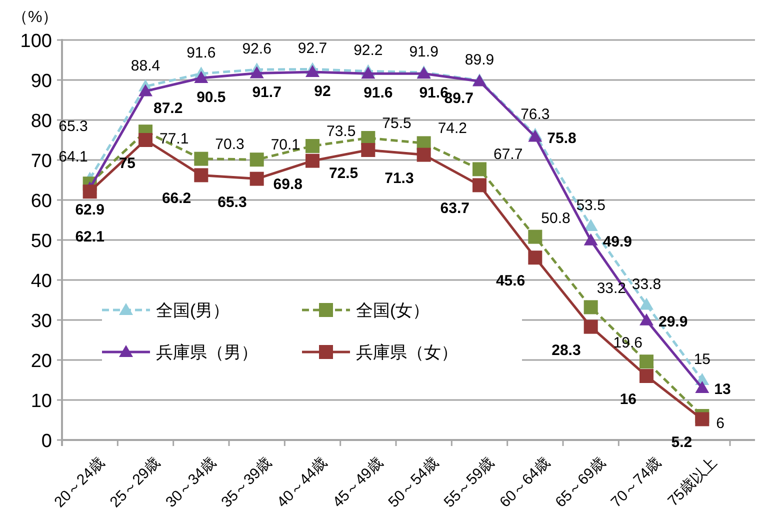  What do you see at coordinates (397, 123) in the screenshot?
I see `data-label: 75.5` at bounding box center [397, 123].